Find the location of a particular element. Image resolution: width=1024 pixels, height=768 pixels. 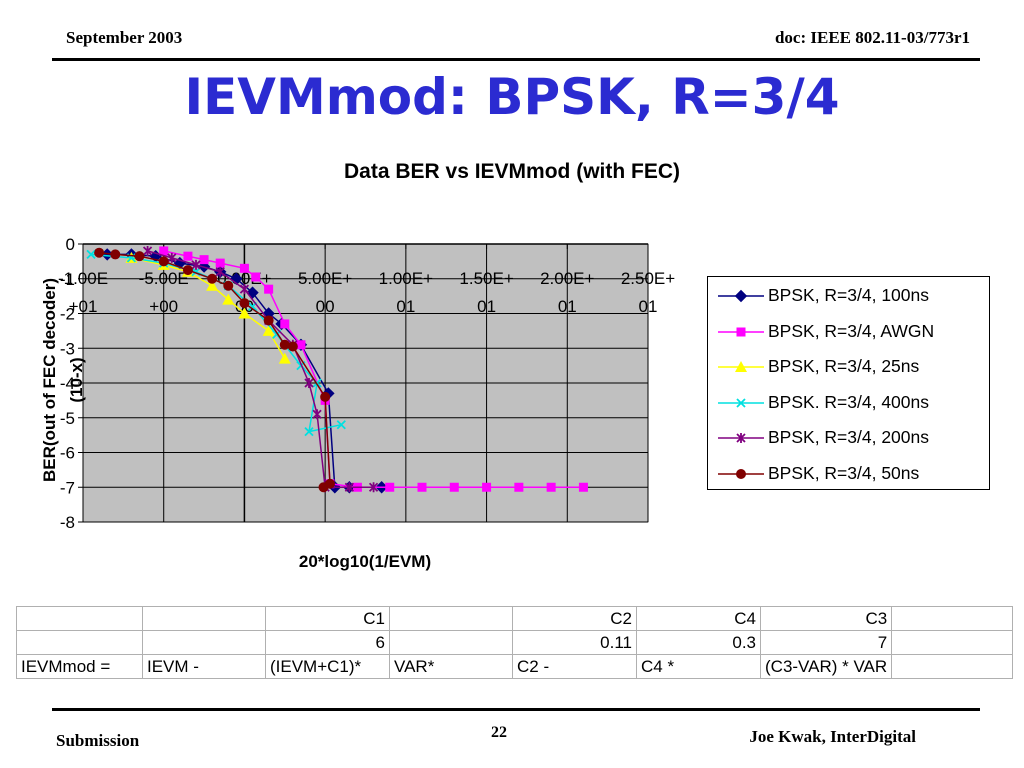

x-tick-label: 2.50E+ is located at coordinates (648, 278).